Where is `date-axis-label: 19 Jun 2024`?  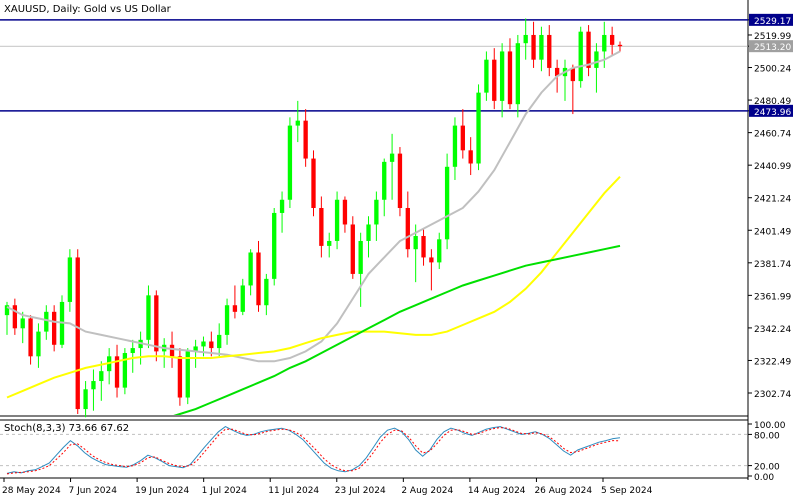
date-axis-label: 19 Jun 2024 is located at coordinates (162, 491).